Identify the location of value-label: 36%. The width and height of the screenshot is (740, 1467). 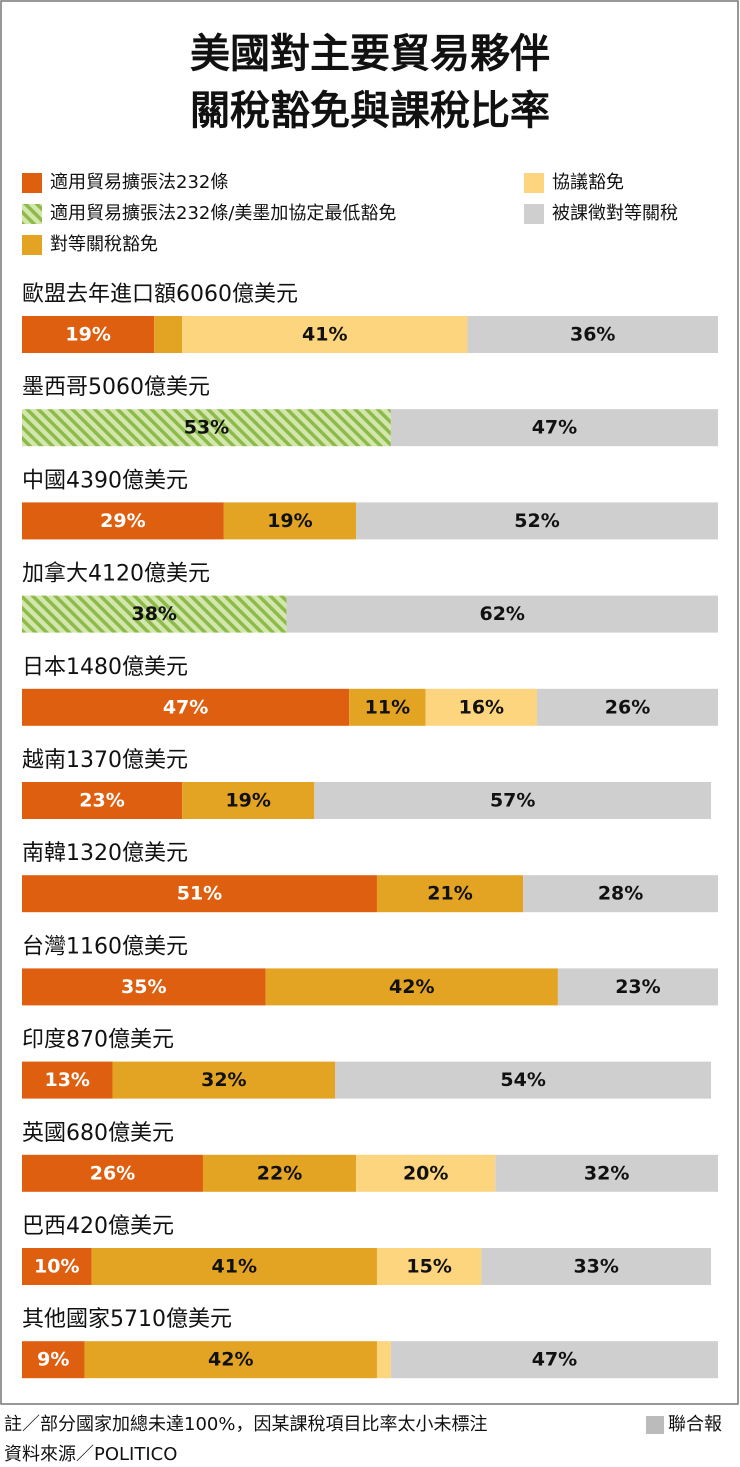
(592, 335).